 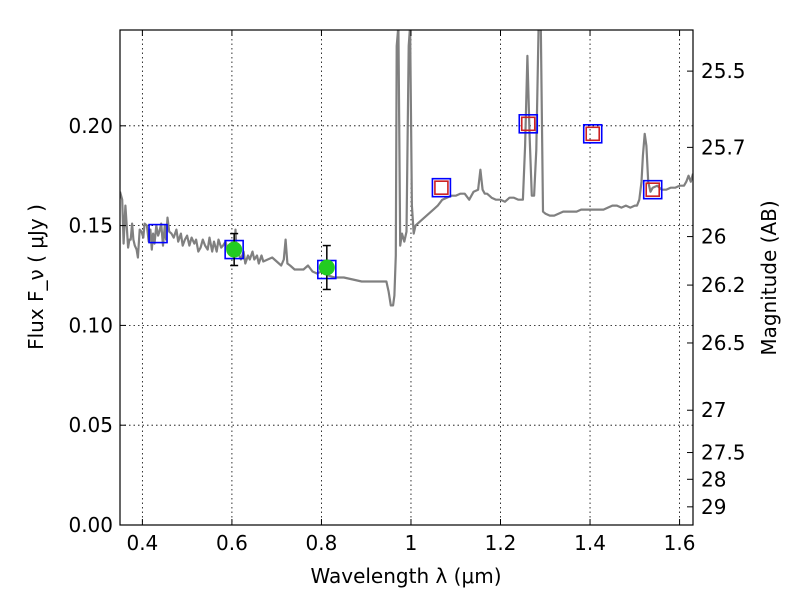 I want to click on y-tick-label: 0.00, so click(x=90, y=525).